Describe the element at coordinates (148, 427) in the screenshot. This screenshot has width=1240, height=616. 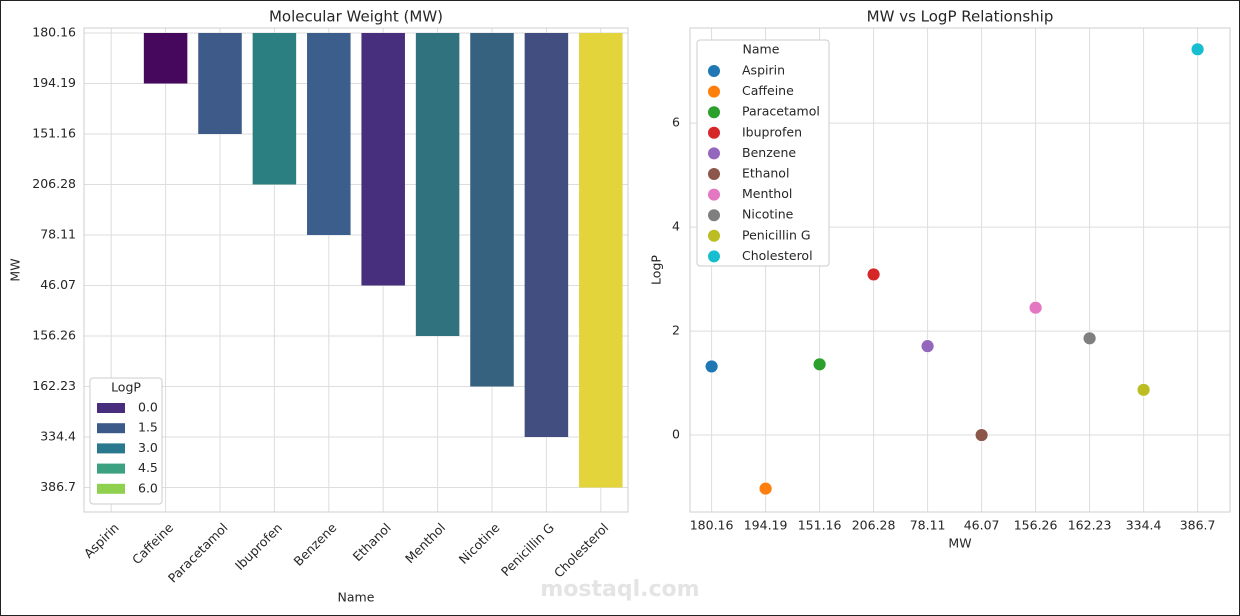
I see `legend-label: 1.5` at that location.